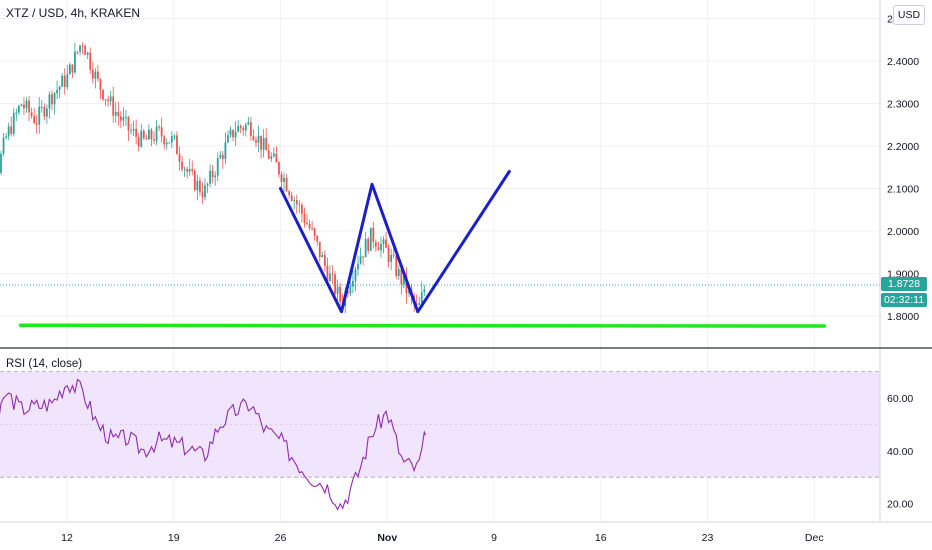  I want to click on time-tick-label: 19, so click(174, 538).